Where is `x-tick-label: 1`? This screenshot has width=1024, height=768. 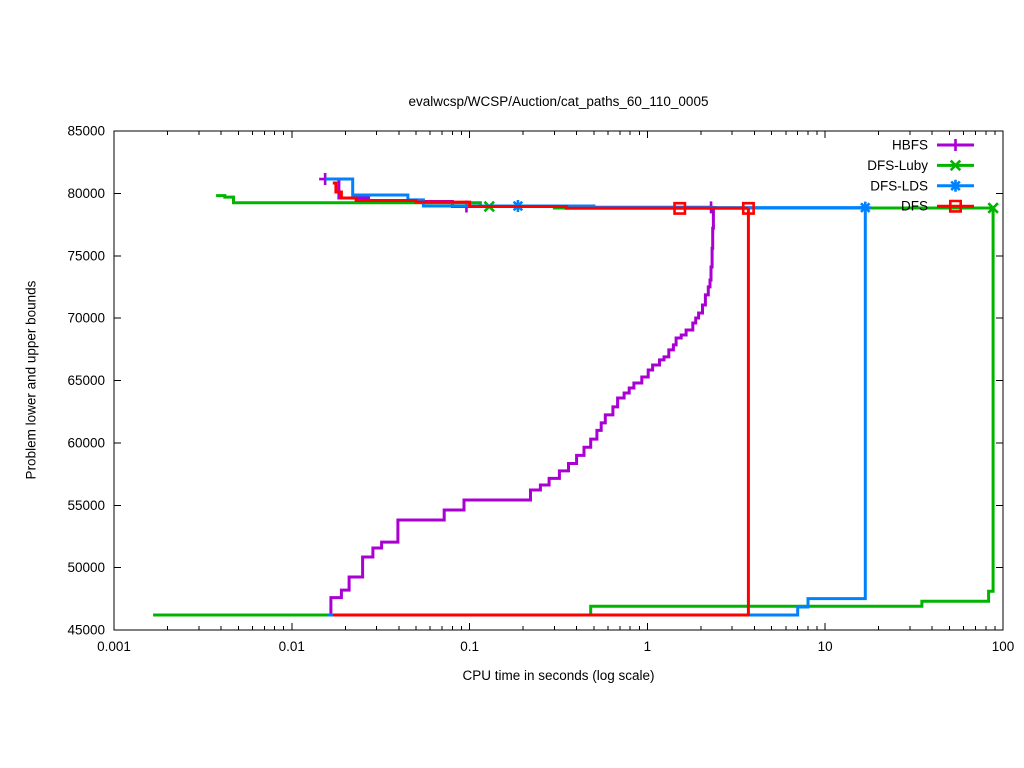 x-tick-label: 1 is located at coordinates (648, 646).